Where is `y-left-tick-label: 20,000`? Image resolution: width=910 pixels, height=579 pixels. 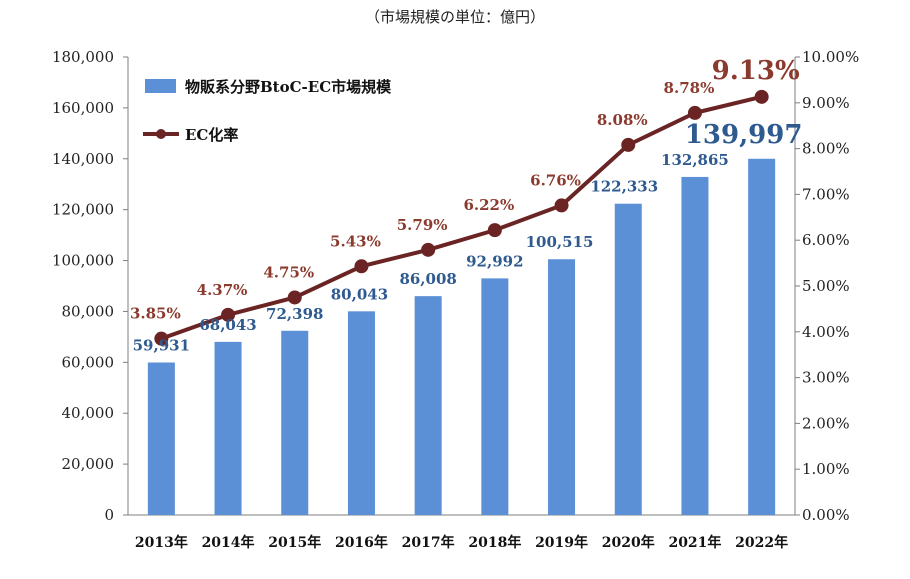 y-left-tick-label: 20,000 is located at coordinates (88, 464).